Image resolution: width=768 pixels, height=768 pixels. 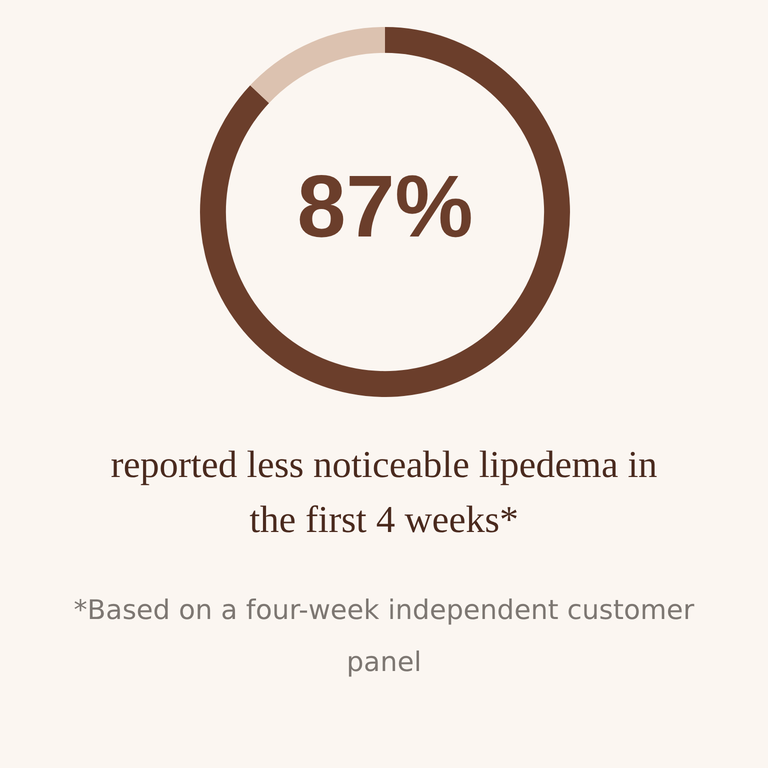 What do you see at coordinates (385, 206) in the screenshot?
I see `data-label: 87%` at bounding box center [385, 206].